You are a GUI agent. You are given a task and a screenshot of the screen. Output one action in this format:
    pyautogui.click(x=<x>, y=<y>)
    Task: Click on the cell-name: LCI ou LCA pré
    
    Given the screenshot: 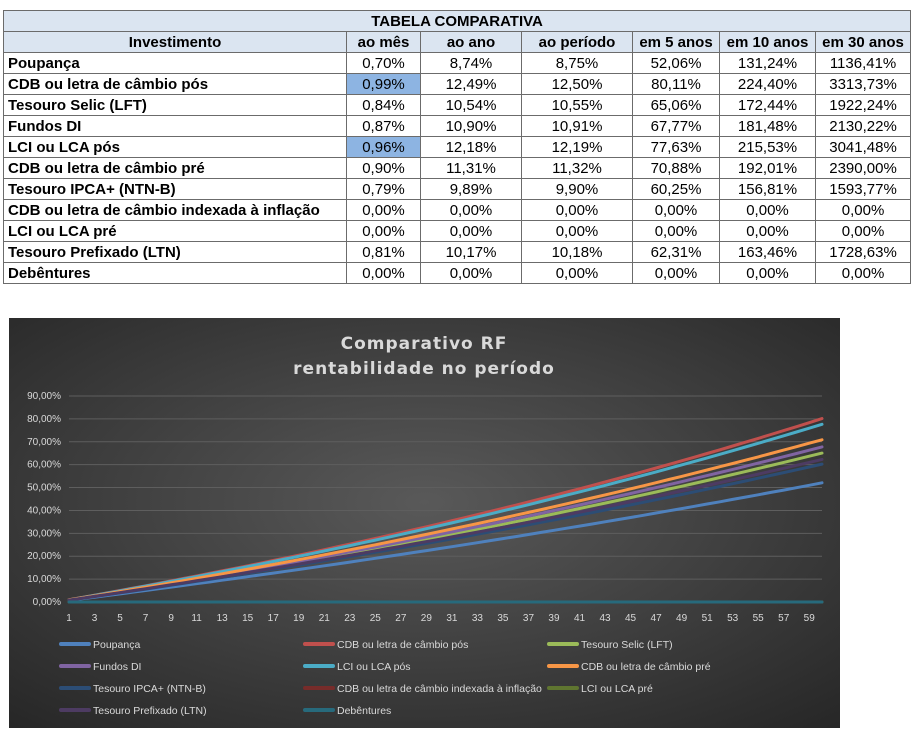 What is the action you would take?
    pyautogui.click(x=175, y=231)
    